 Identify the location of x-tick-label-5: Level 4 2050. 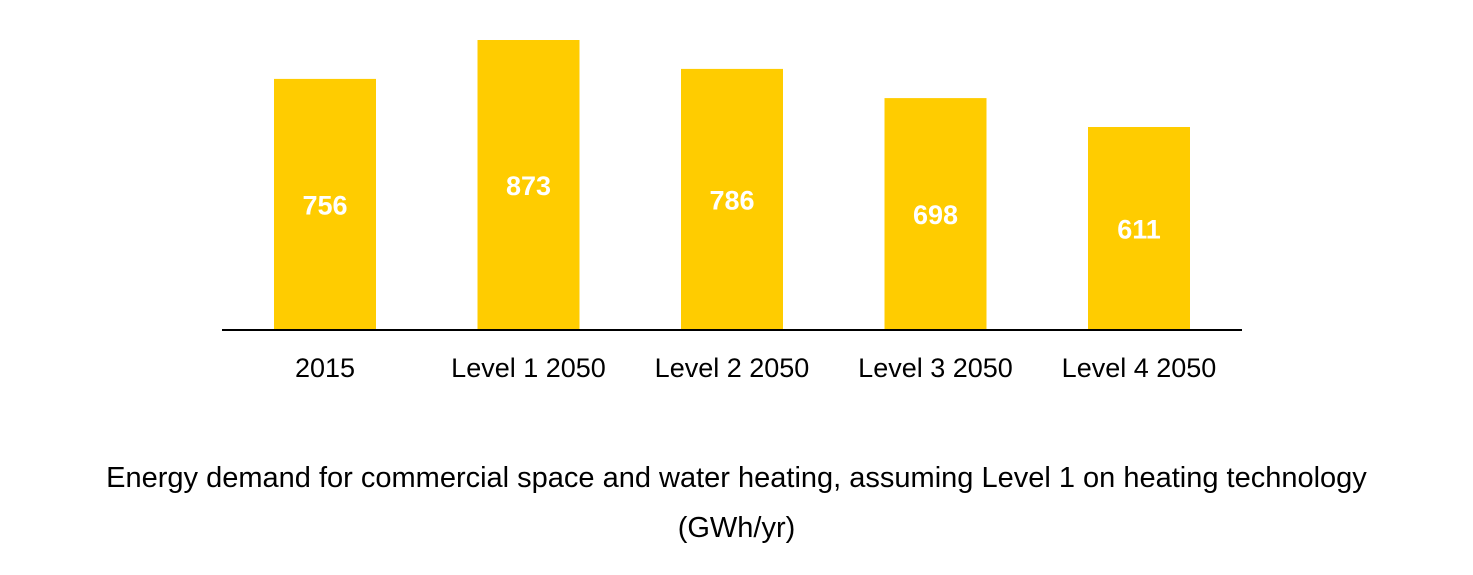
(1139, 368).